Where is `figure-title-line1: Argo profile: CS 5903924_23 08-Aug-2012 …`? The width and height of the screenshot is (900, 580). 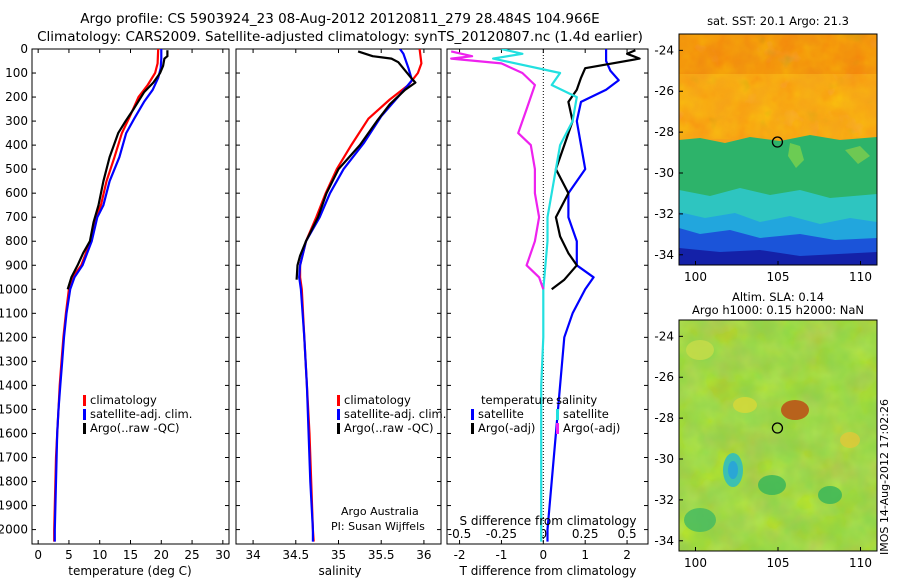
figure-title-line1: Argo profile: CS 5903924_23 08-Aug-2012 … is located at coordinates (340, 19).